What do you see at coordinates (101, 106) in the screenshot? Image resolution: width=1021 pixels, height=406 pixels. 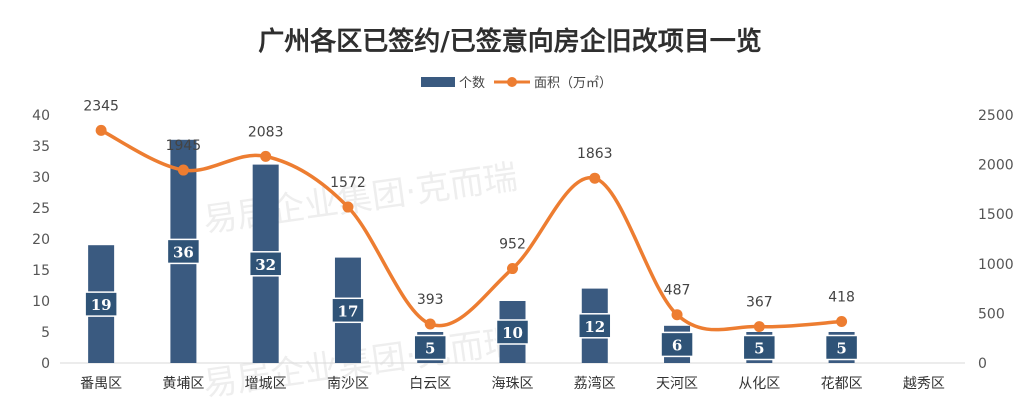 I see `line-value-label: 2345` at bounding box center [101, 106].